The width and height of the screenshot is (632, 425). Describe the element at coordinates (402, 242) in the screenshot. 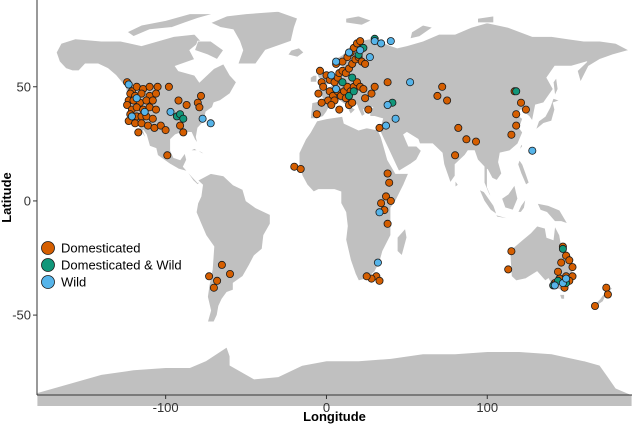

I see `land-madagascar` at that location.